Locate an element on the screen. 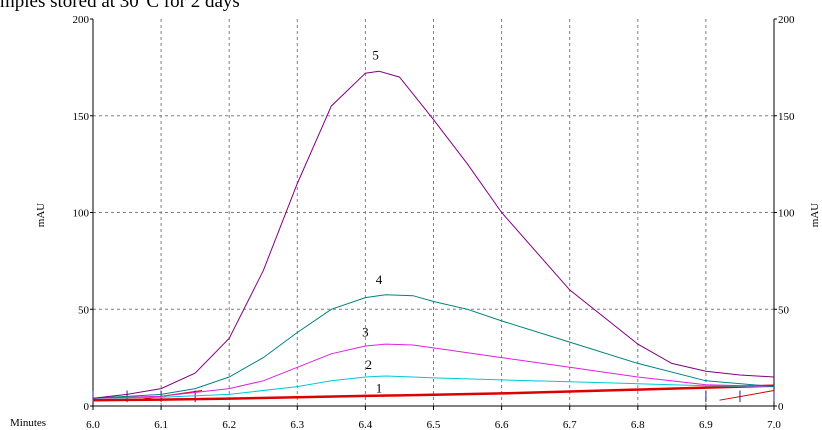 This screenshot has height=430, width=822. series-2-line is located at coordinates (433, 387).